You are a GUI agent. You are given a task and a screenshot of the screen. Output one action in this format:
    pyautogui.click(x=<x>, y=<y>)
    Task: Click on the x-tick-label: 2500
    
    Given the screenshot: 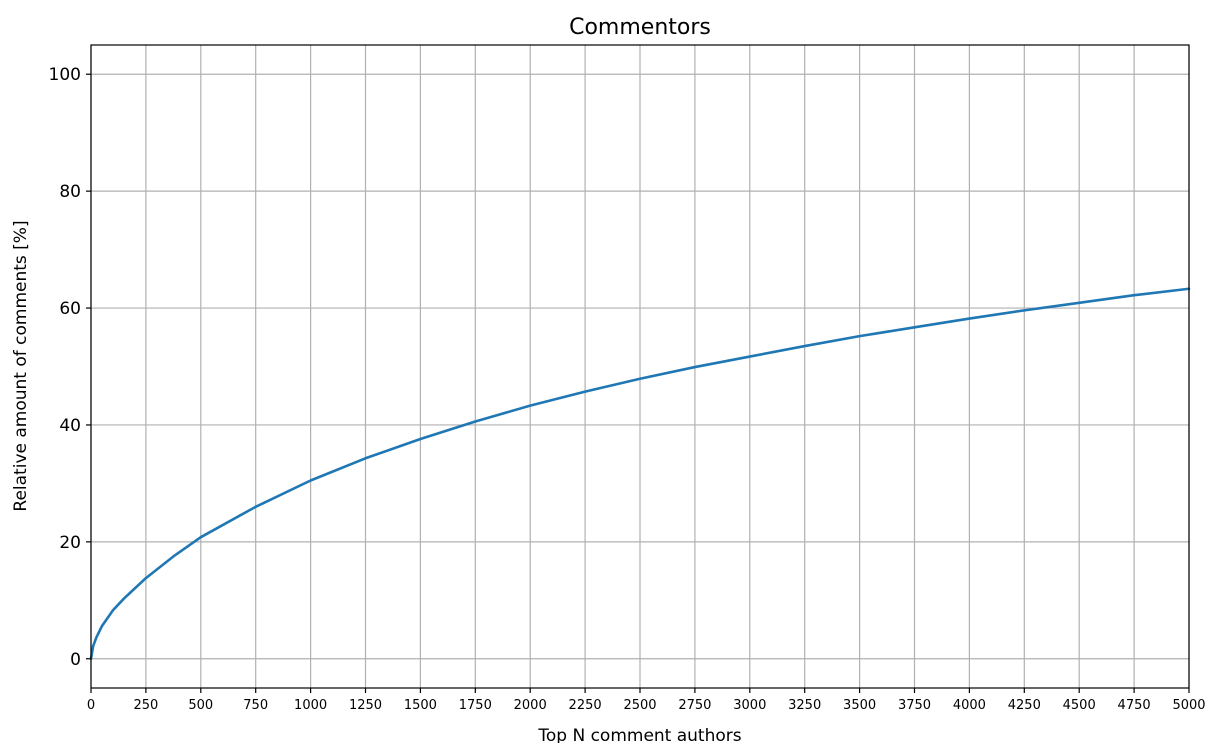 What is the action you would take?
    pyautogui.click(x=639, y=705)
    